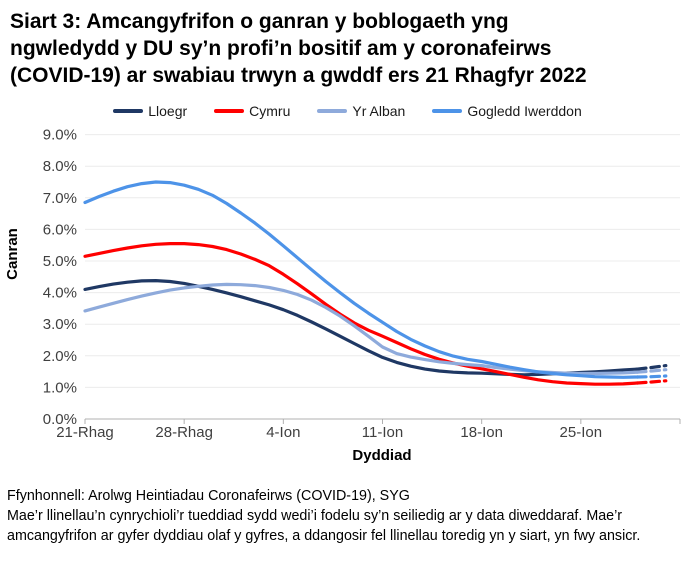 Image resolution: width=695 pixels, height=564 pixels. What do you see at coordinates (270, 111) in the screenshot?
I see `legend-label-cymru: Cymru` at bounding box center [270, 111].